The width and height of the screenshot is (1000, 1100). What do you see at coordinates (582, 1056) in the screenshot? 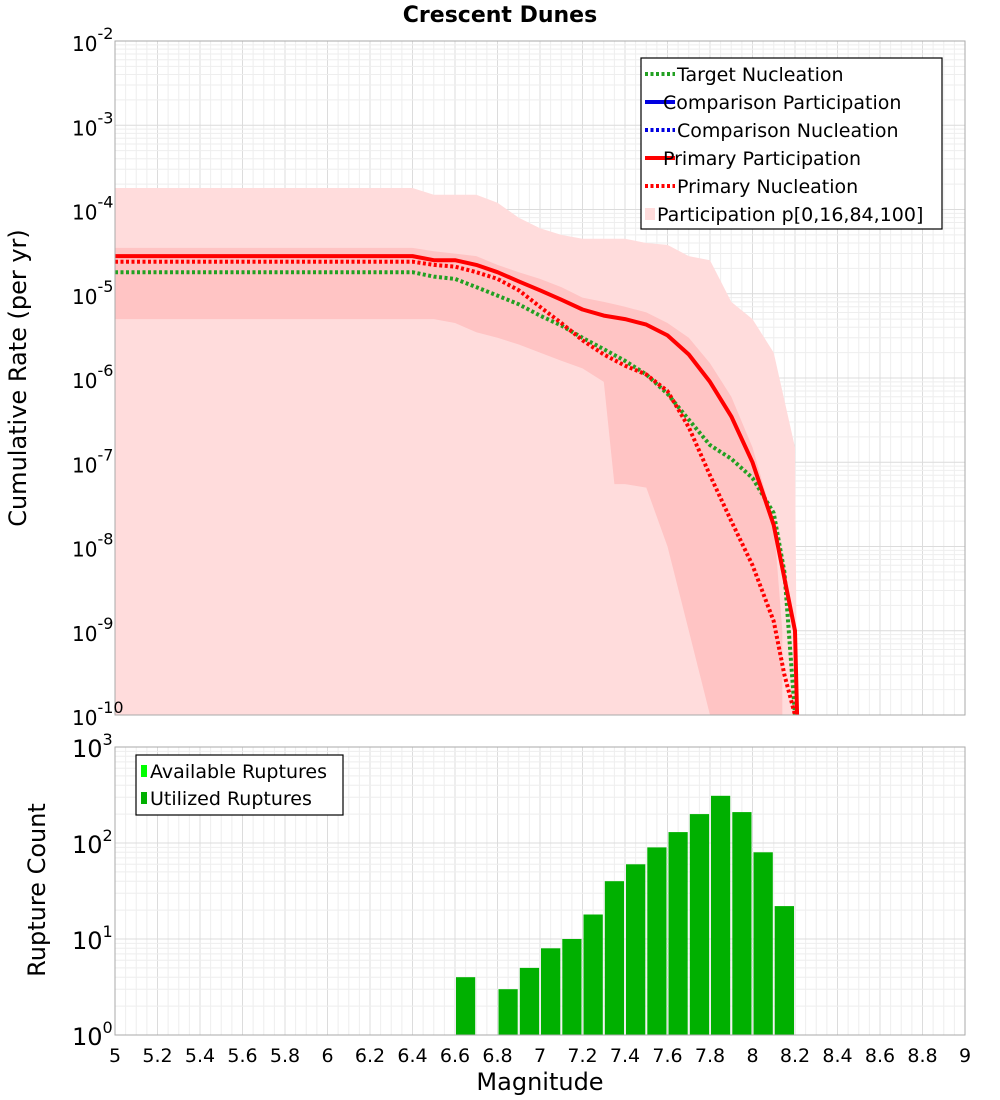
I see `x-tick-label: 7.2` at bounding box center [582, 1056].